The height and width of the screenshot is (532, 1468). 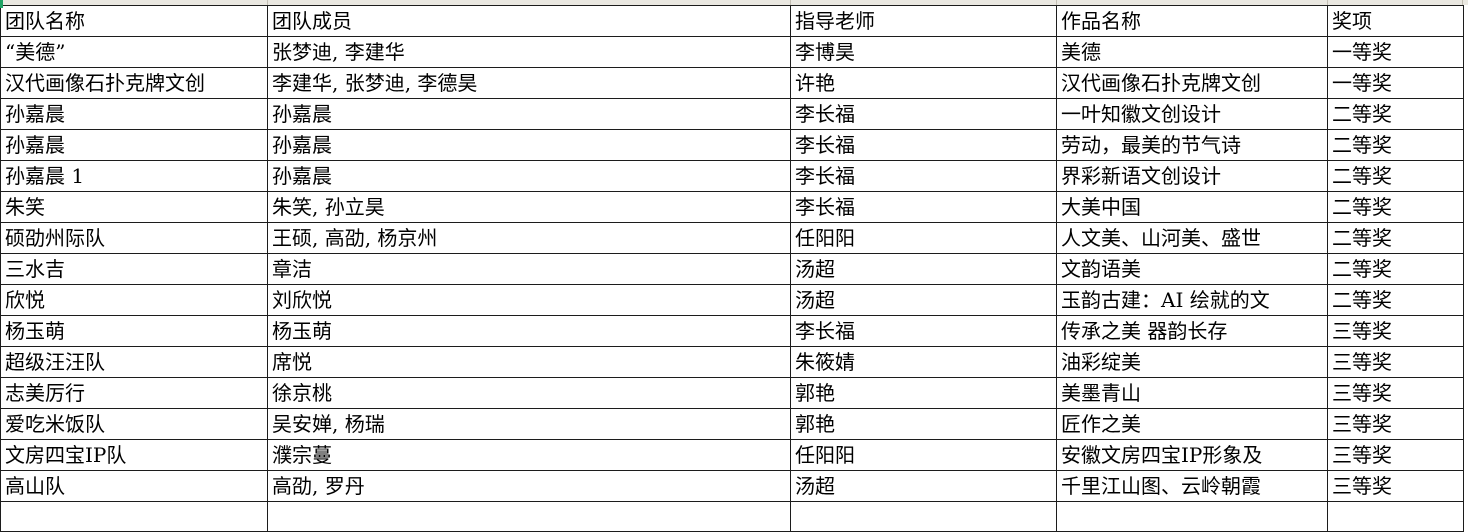 I want to click on cell-members: 高劭, 罗丹, so click(x=529, y=486).